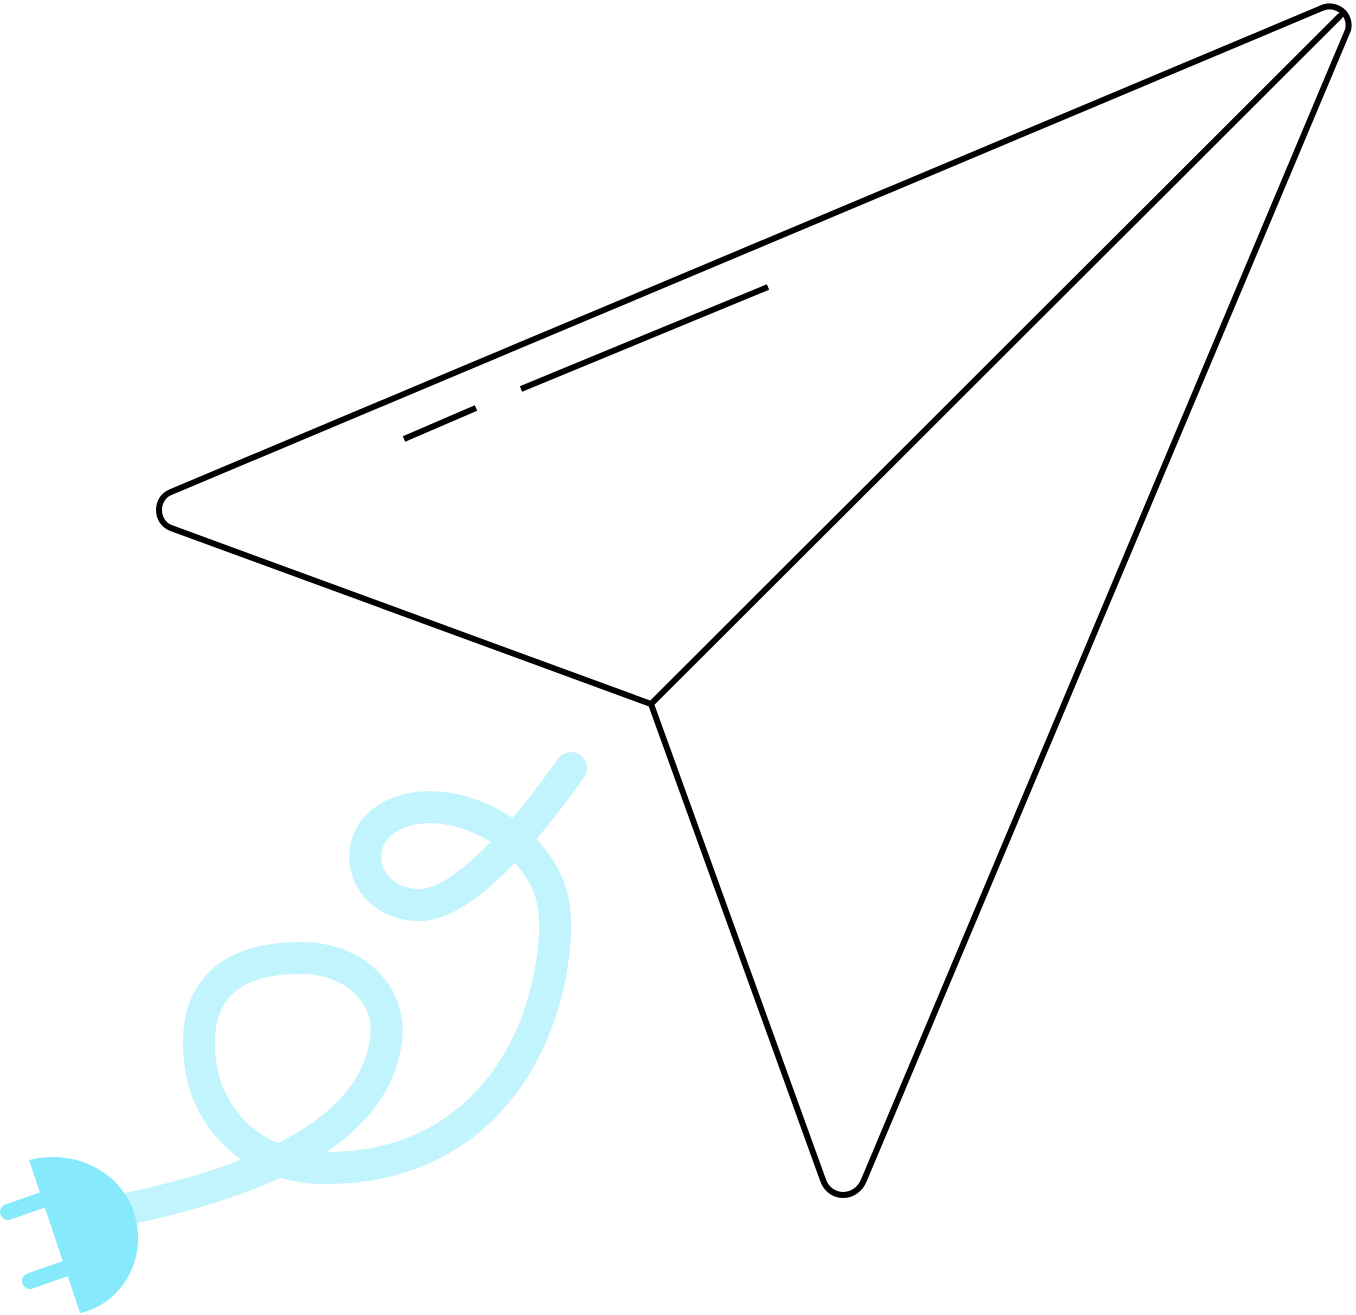 Image resolution: width=1356 pixels, height=1315 pixels. What do you see at coordinates (50, 1274) in the screenshot?
I see `plug-prong-bottom` at bounding box center [50, 1274].